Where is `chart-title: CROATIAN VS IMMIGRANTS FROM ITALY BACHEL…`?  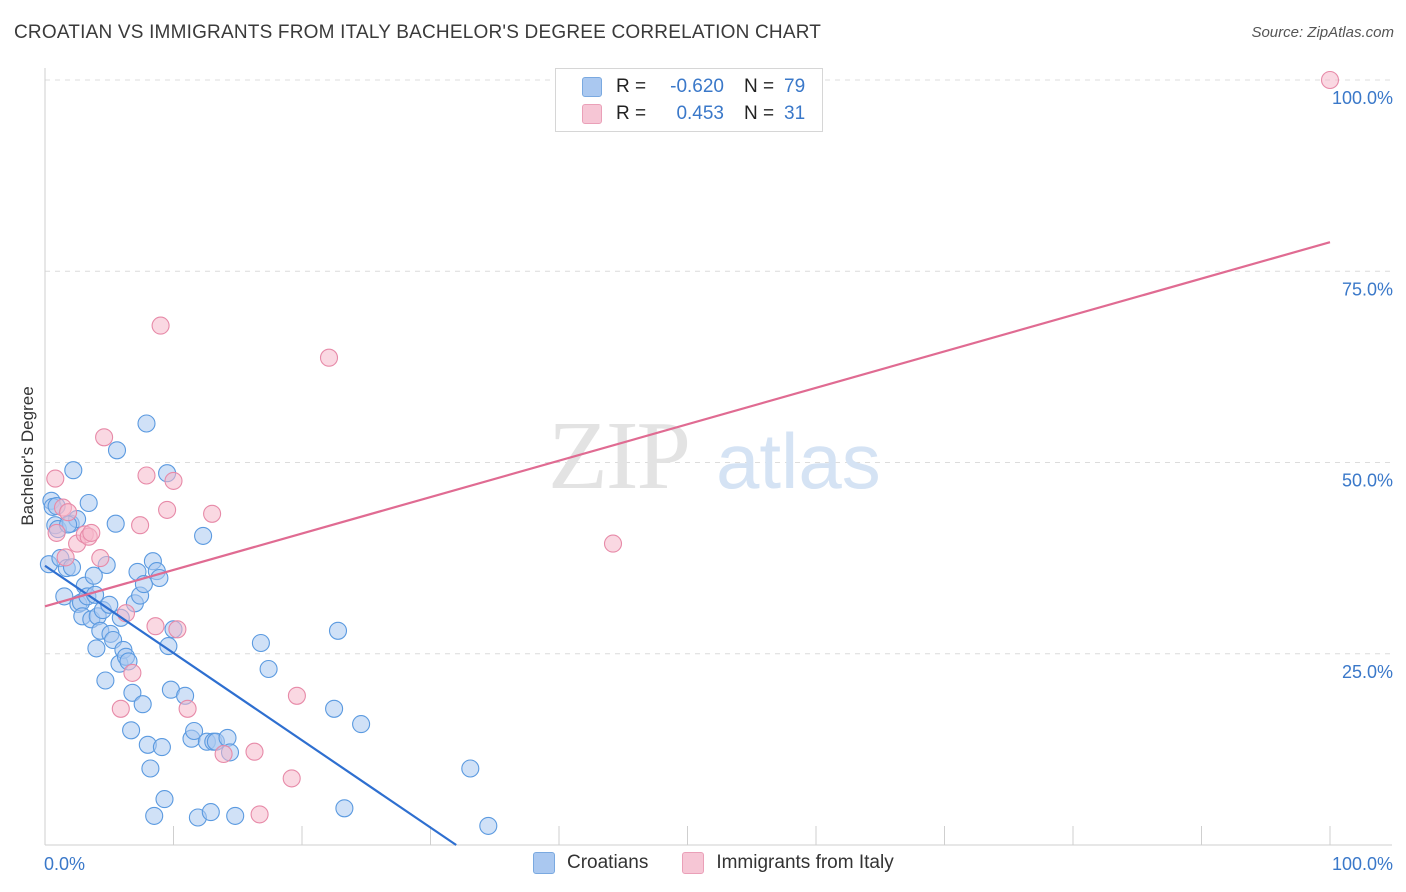 chart-title: CROATIAN VS IMMIGRANTS FROM ITALY BACHEL… is located at coordinates (418, 32).